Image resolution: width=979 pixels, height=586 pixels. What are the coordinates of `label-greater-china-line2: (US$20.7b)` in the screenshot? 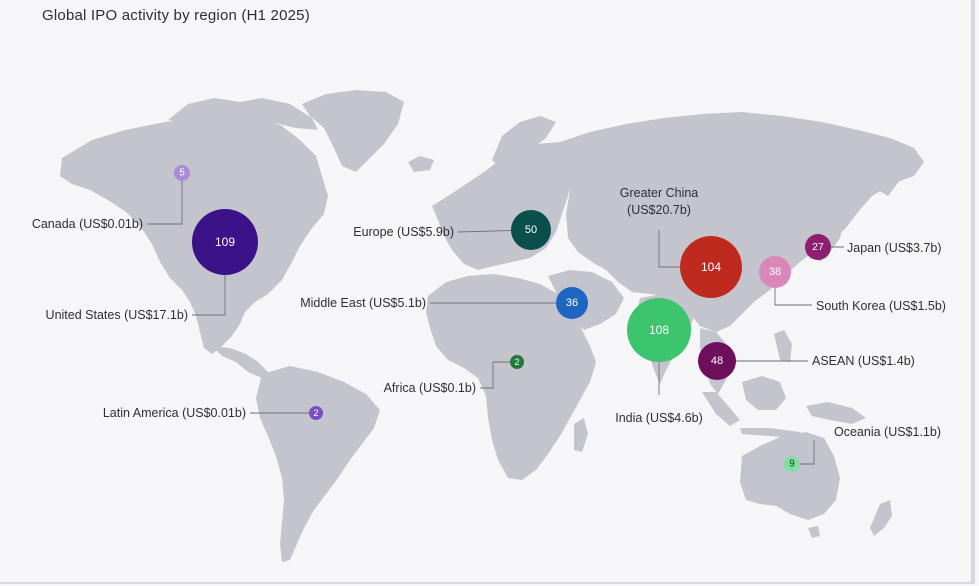 It's located at (659, 210).